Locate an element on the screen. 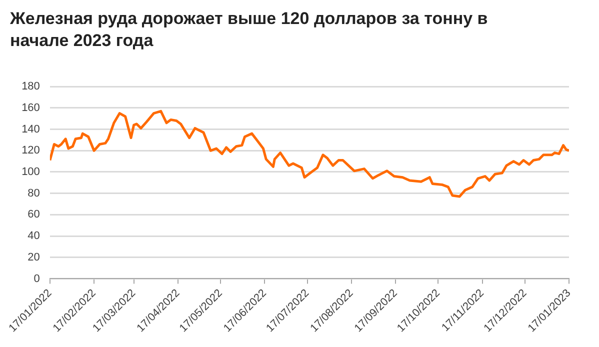 This screenshot has width=599, height=347. y-tick-label: 20 is located at coordinates (34, 257).